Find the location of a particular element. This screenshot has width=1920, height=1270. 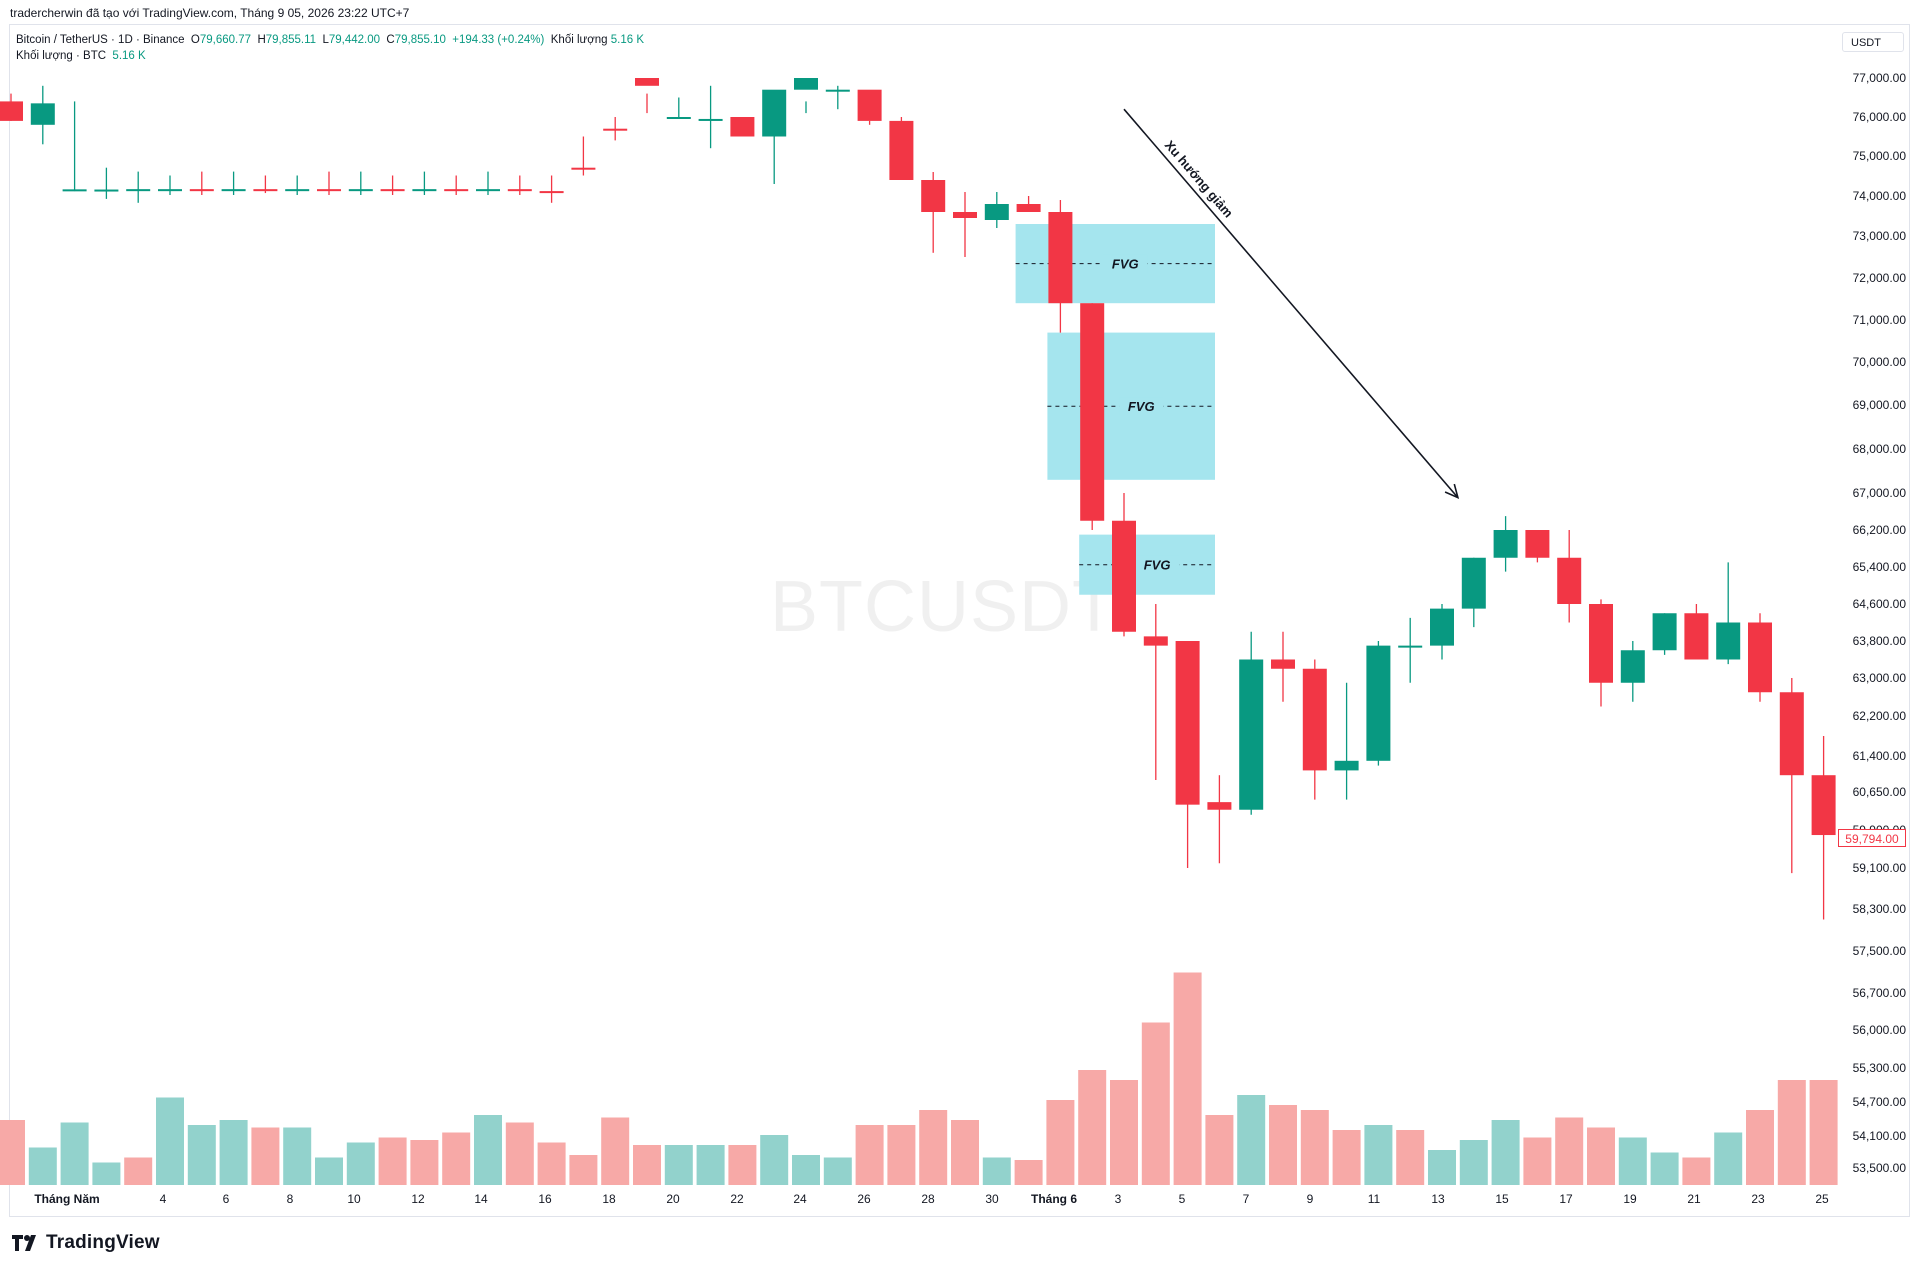

price-tick-label: 60,650.00 is located at coordinates (1880, 792).